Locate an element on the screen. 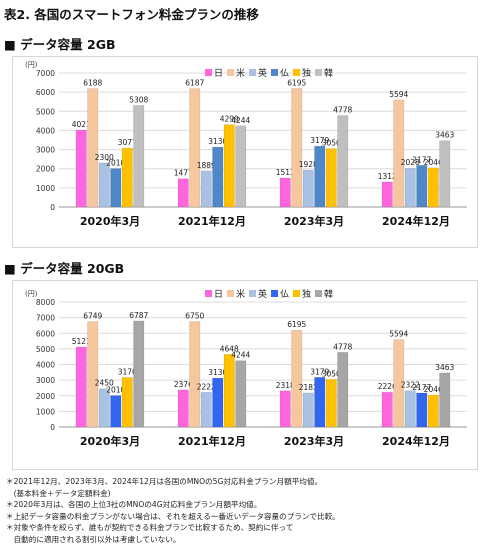 The width and height of the screenshot is (490, 559). section-title-20gb: ■ データ容量 20GB is located at coordinates (64, 268).